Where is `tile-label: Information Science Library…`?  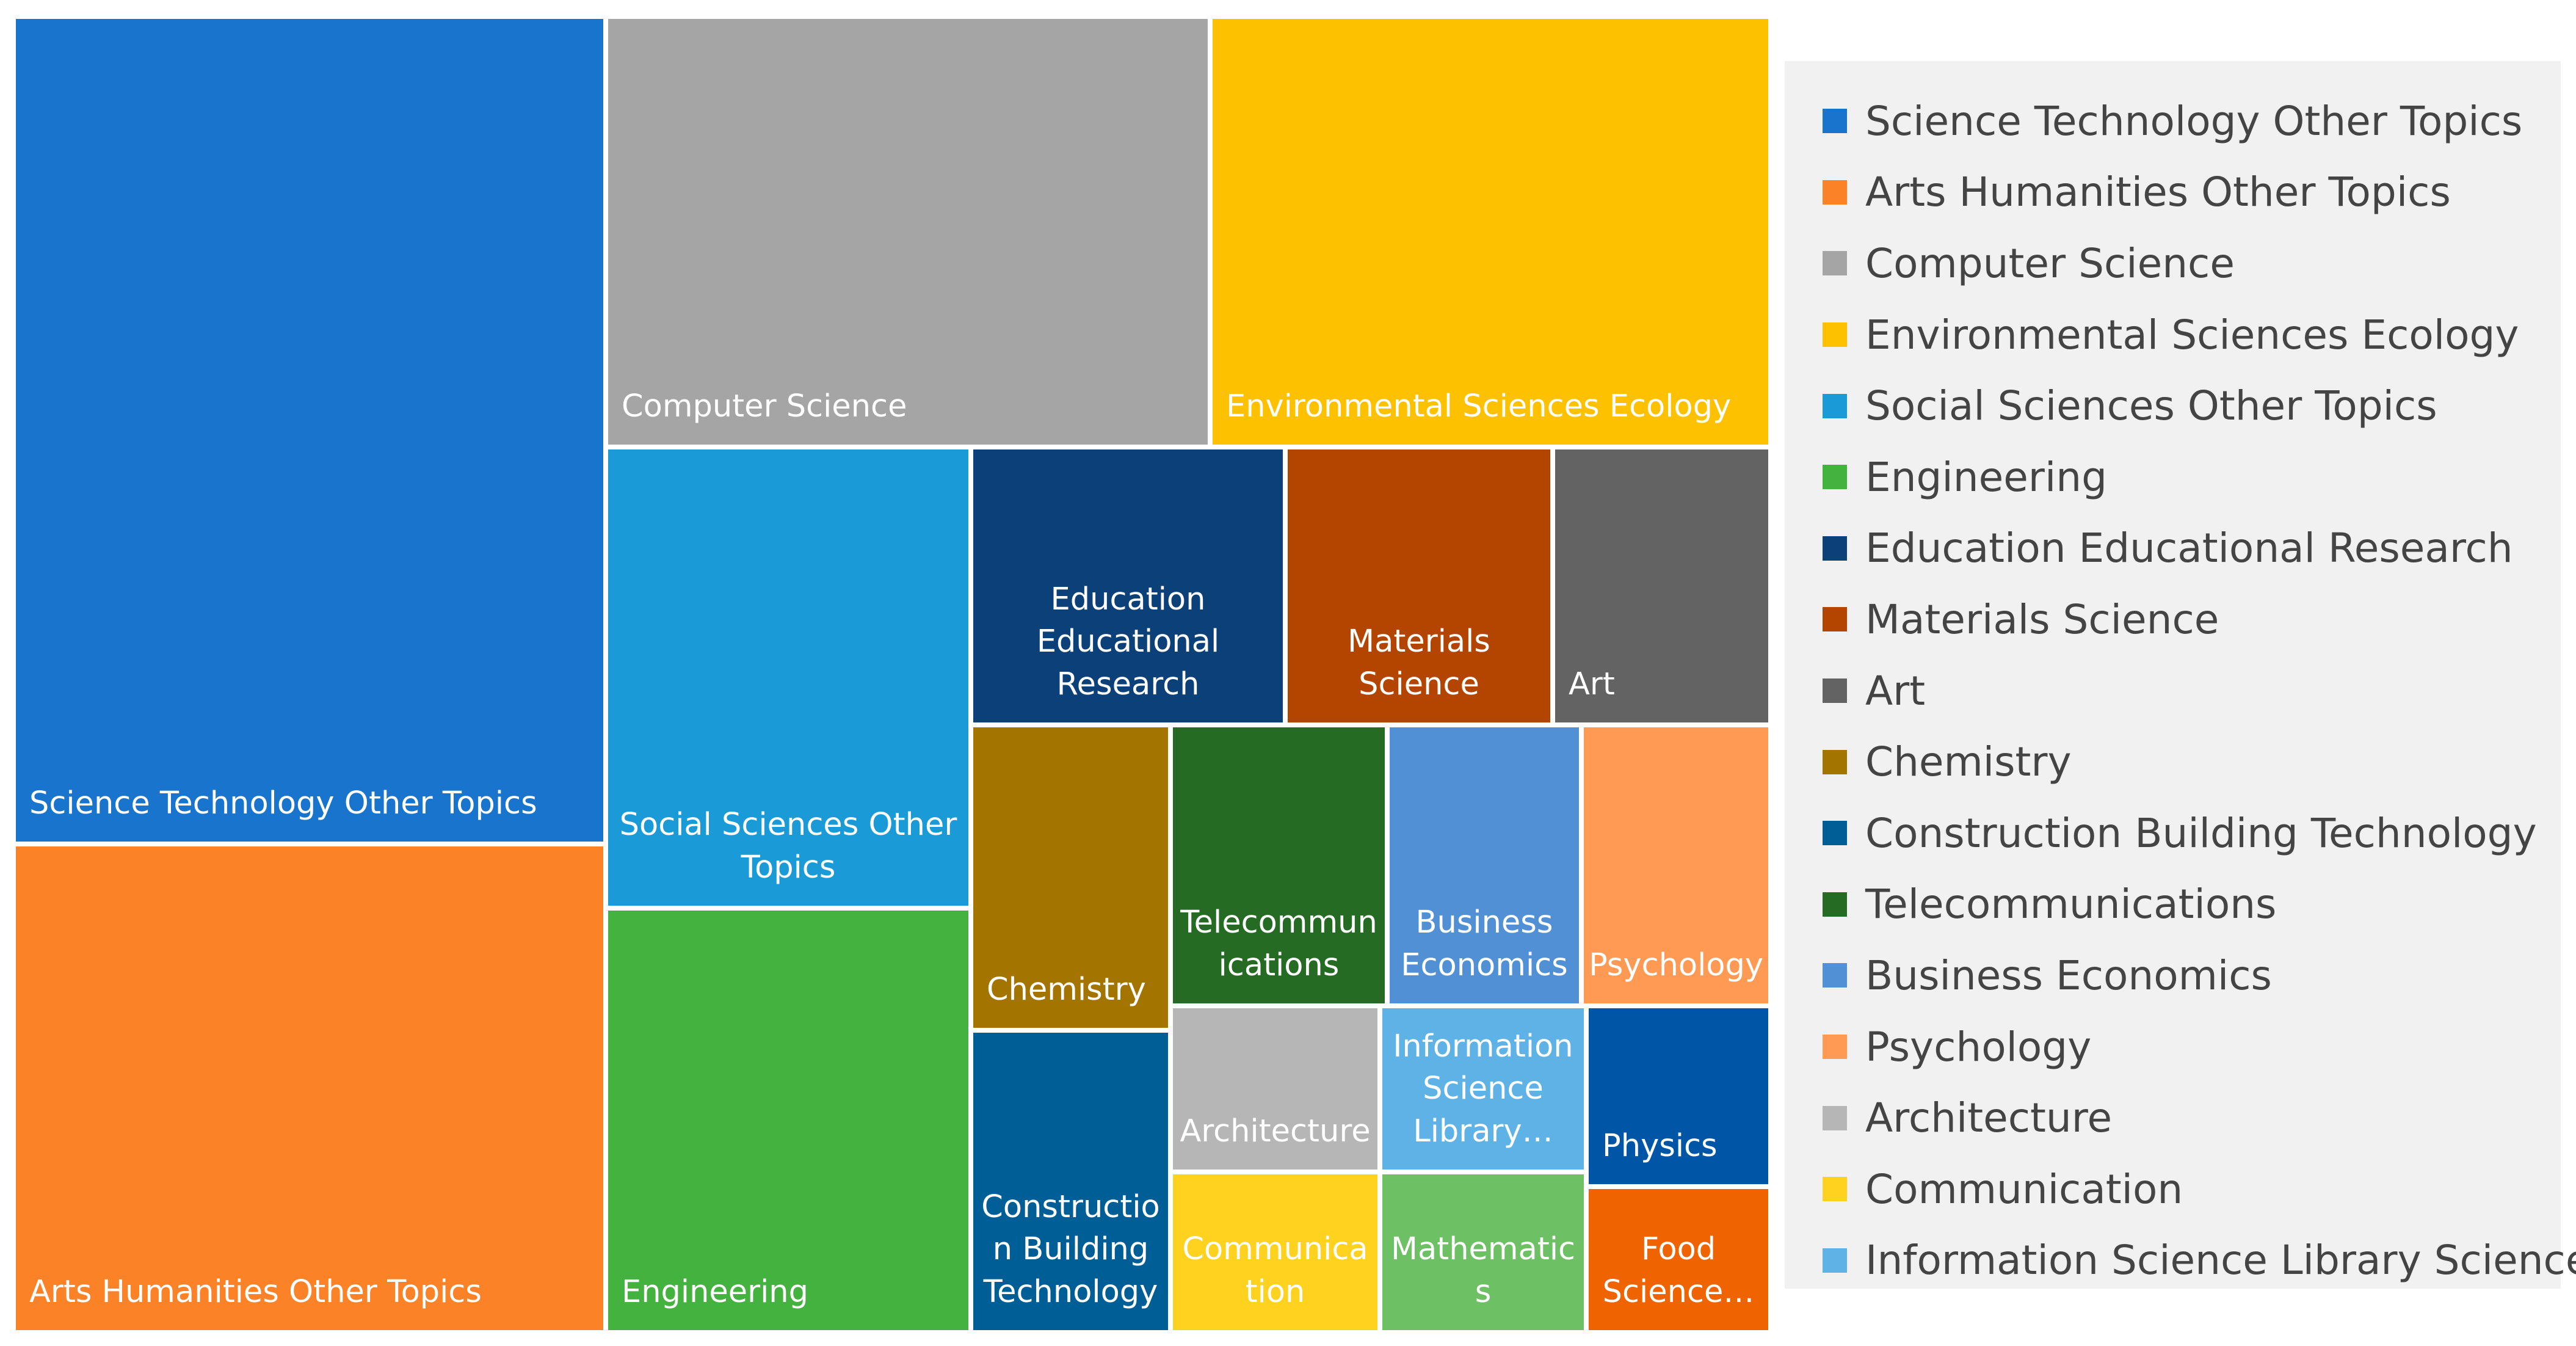
tile-label: Information Science Library… is located at coordinates (1483, 1088).